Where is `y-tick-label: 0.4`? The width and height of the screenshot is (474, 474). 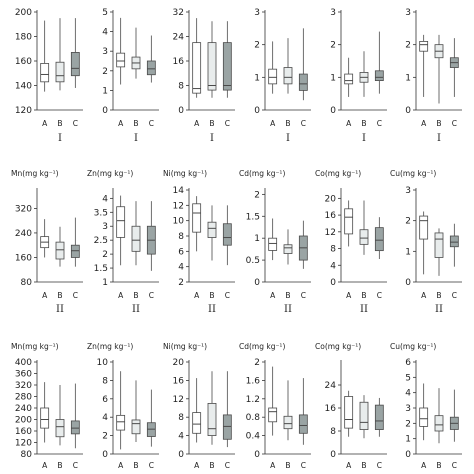 y-tick-label: 0.4 is located at coordinates (253, 437).